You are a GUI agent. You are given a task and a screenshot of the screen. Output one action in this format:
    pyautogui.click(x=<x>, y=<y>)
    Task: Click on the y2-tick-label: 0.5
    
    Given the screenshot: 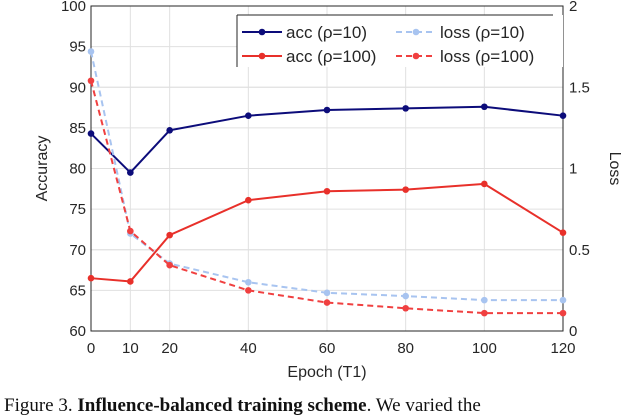 What is the action you would take?
    pyautogui.click(x=579, y=250)
    